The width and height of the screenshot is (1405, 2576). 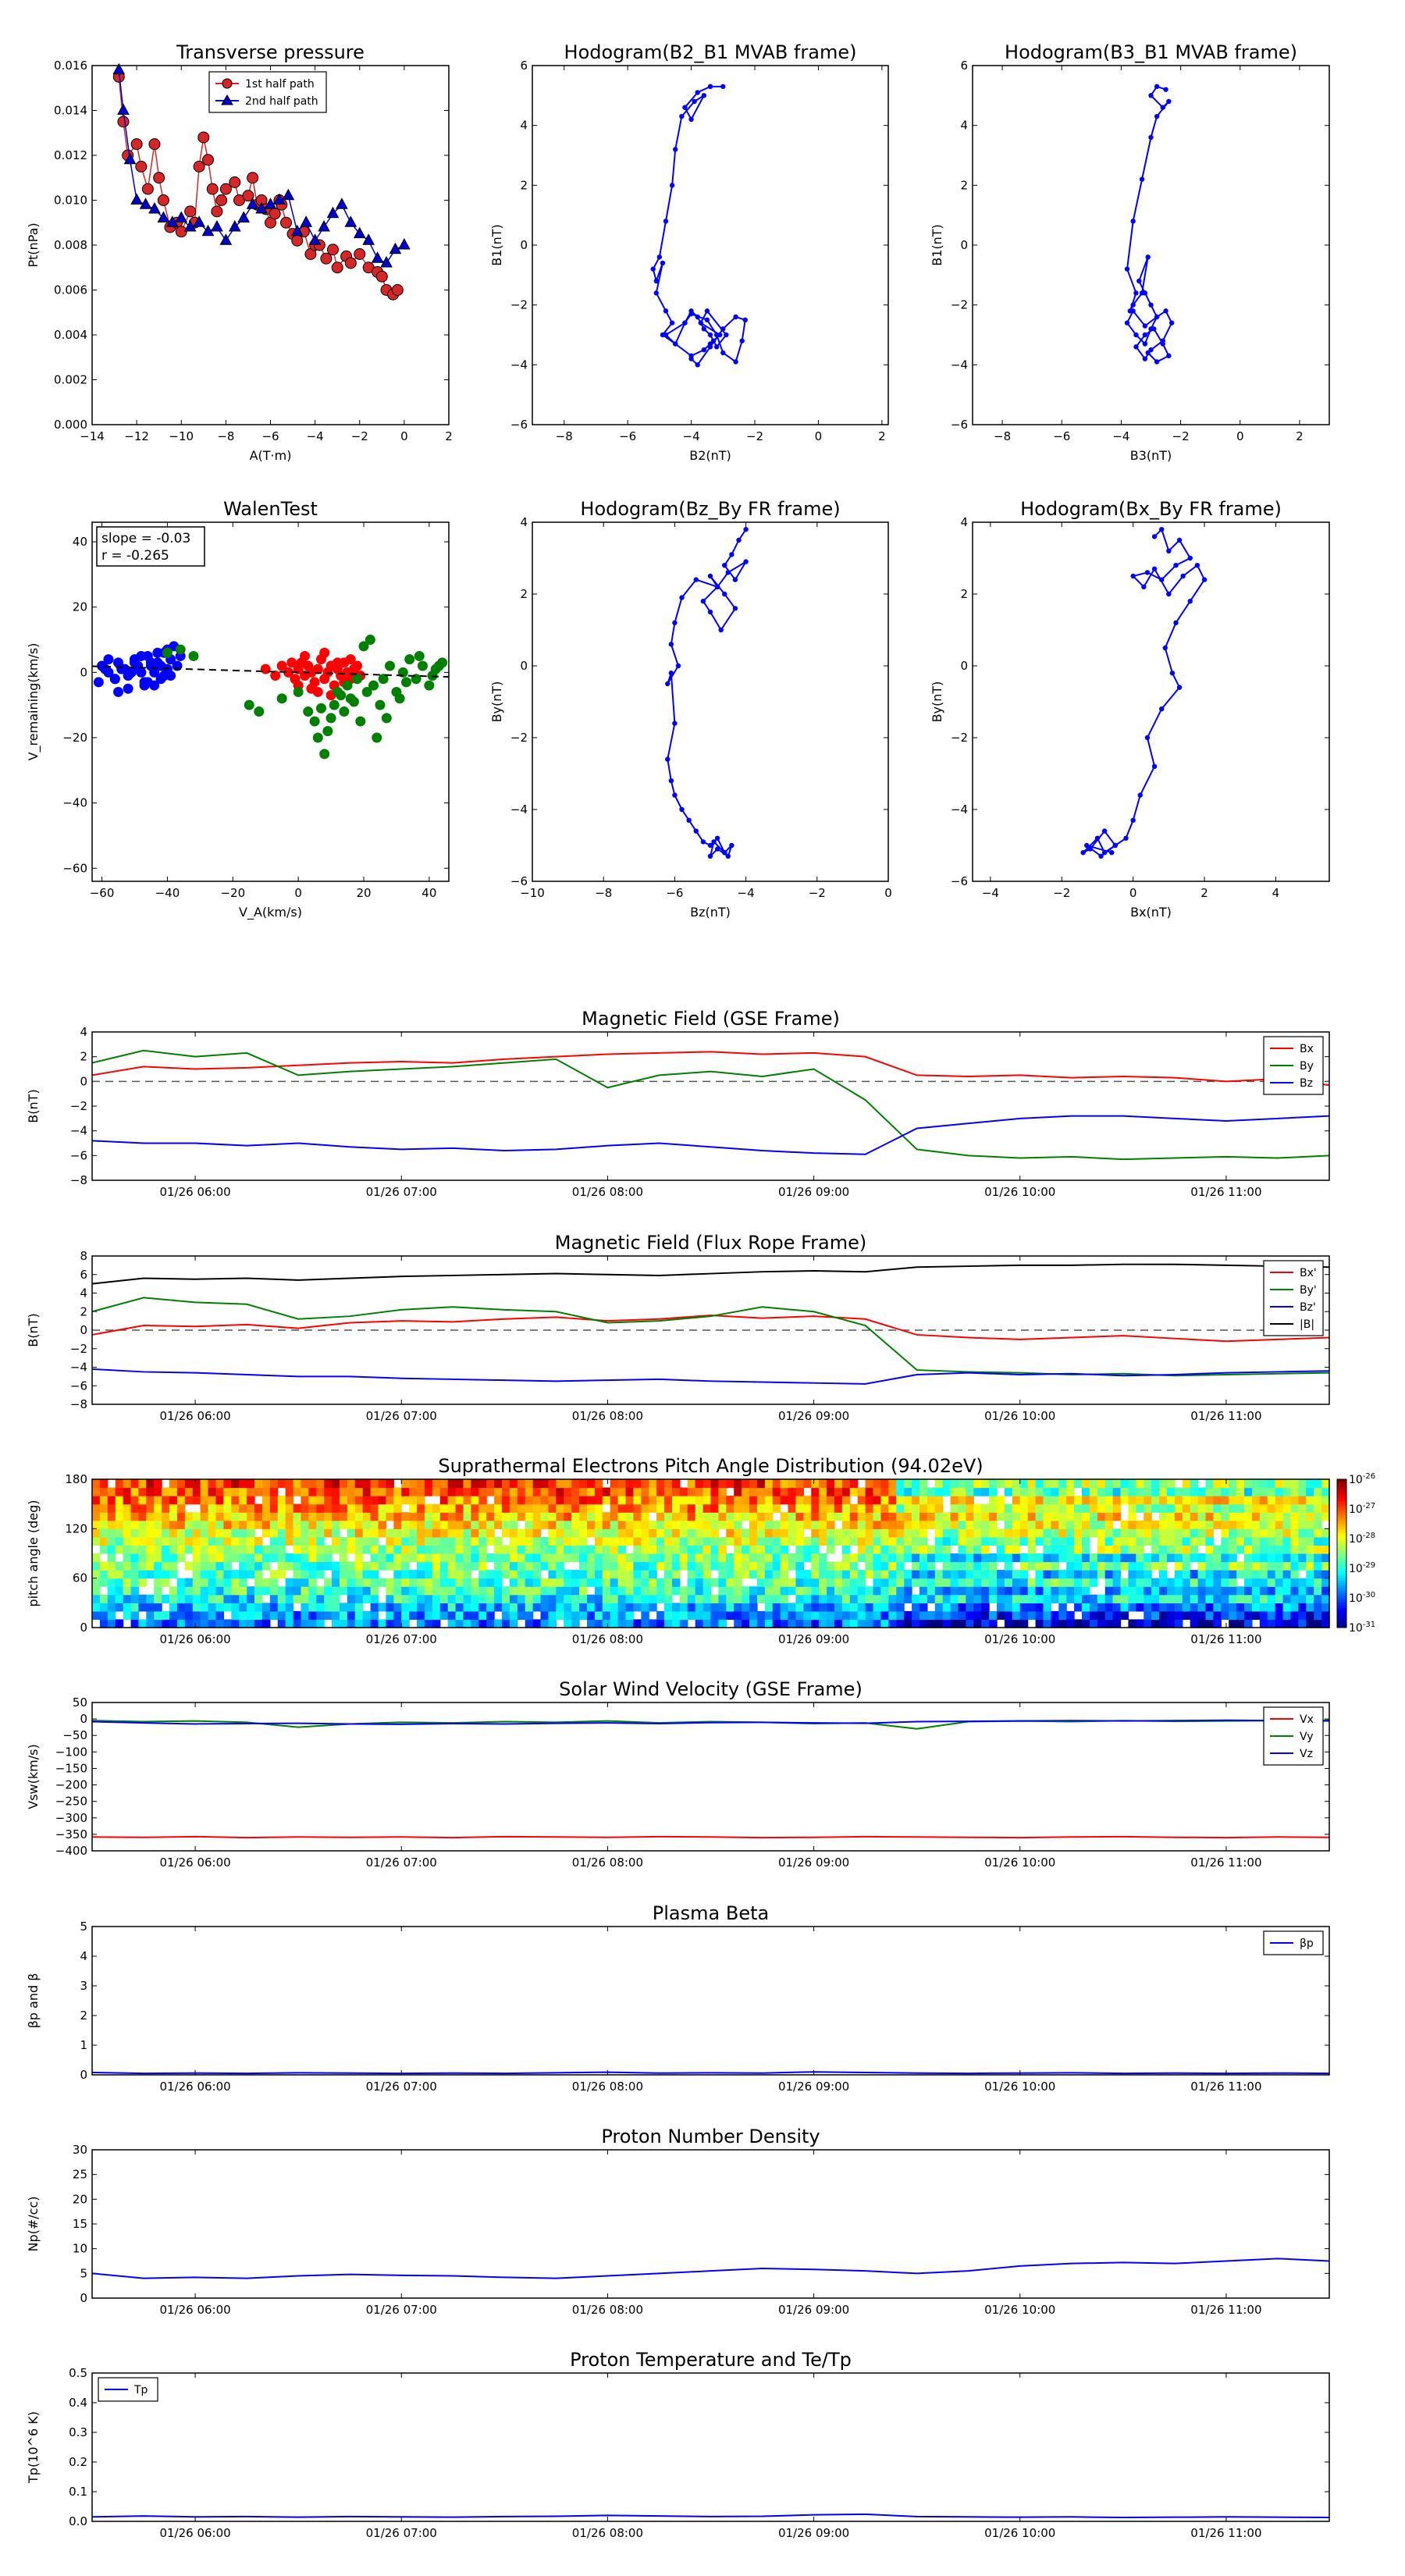 What do you see at coordinates (78, 2492) in the screenshot?
I see `y-tick-label: 0.1` at bounding box center [78, 2492].